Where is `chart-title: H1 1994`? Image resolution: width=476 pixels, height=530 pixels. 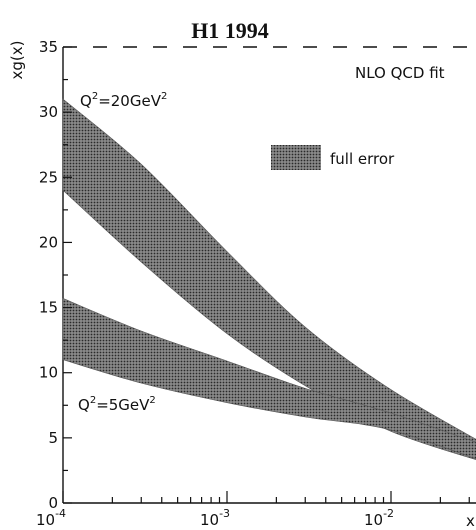
chart-title: H1 1994 is located at coordinates (230, 30).